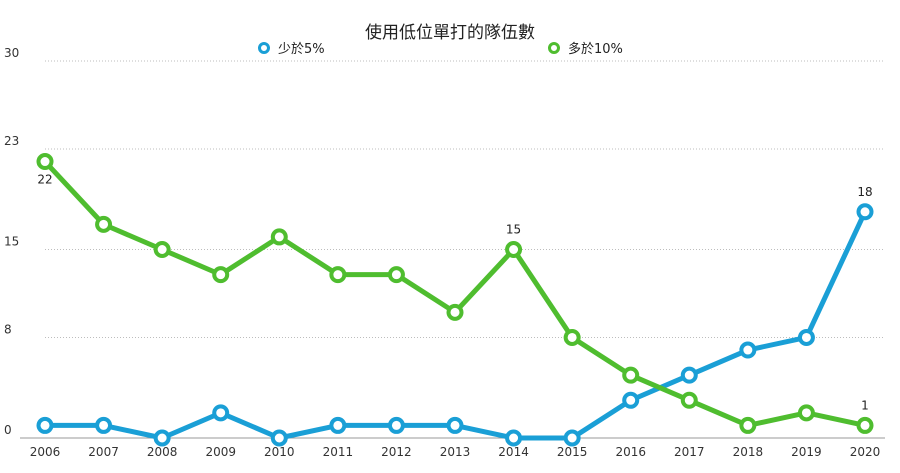  What do you see at coordinates (864, 192) in the screenshot?
I see `data-label: 18` at bounding box center [864, 192].